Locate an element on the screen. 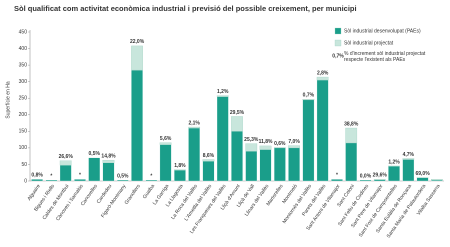 This screenshot has height=247, width=450. legend-example: 0,7% is located at coordinates (338, 56).